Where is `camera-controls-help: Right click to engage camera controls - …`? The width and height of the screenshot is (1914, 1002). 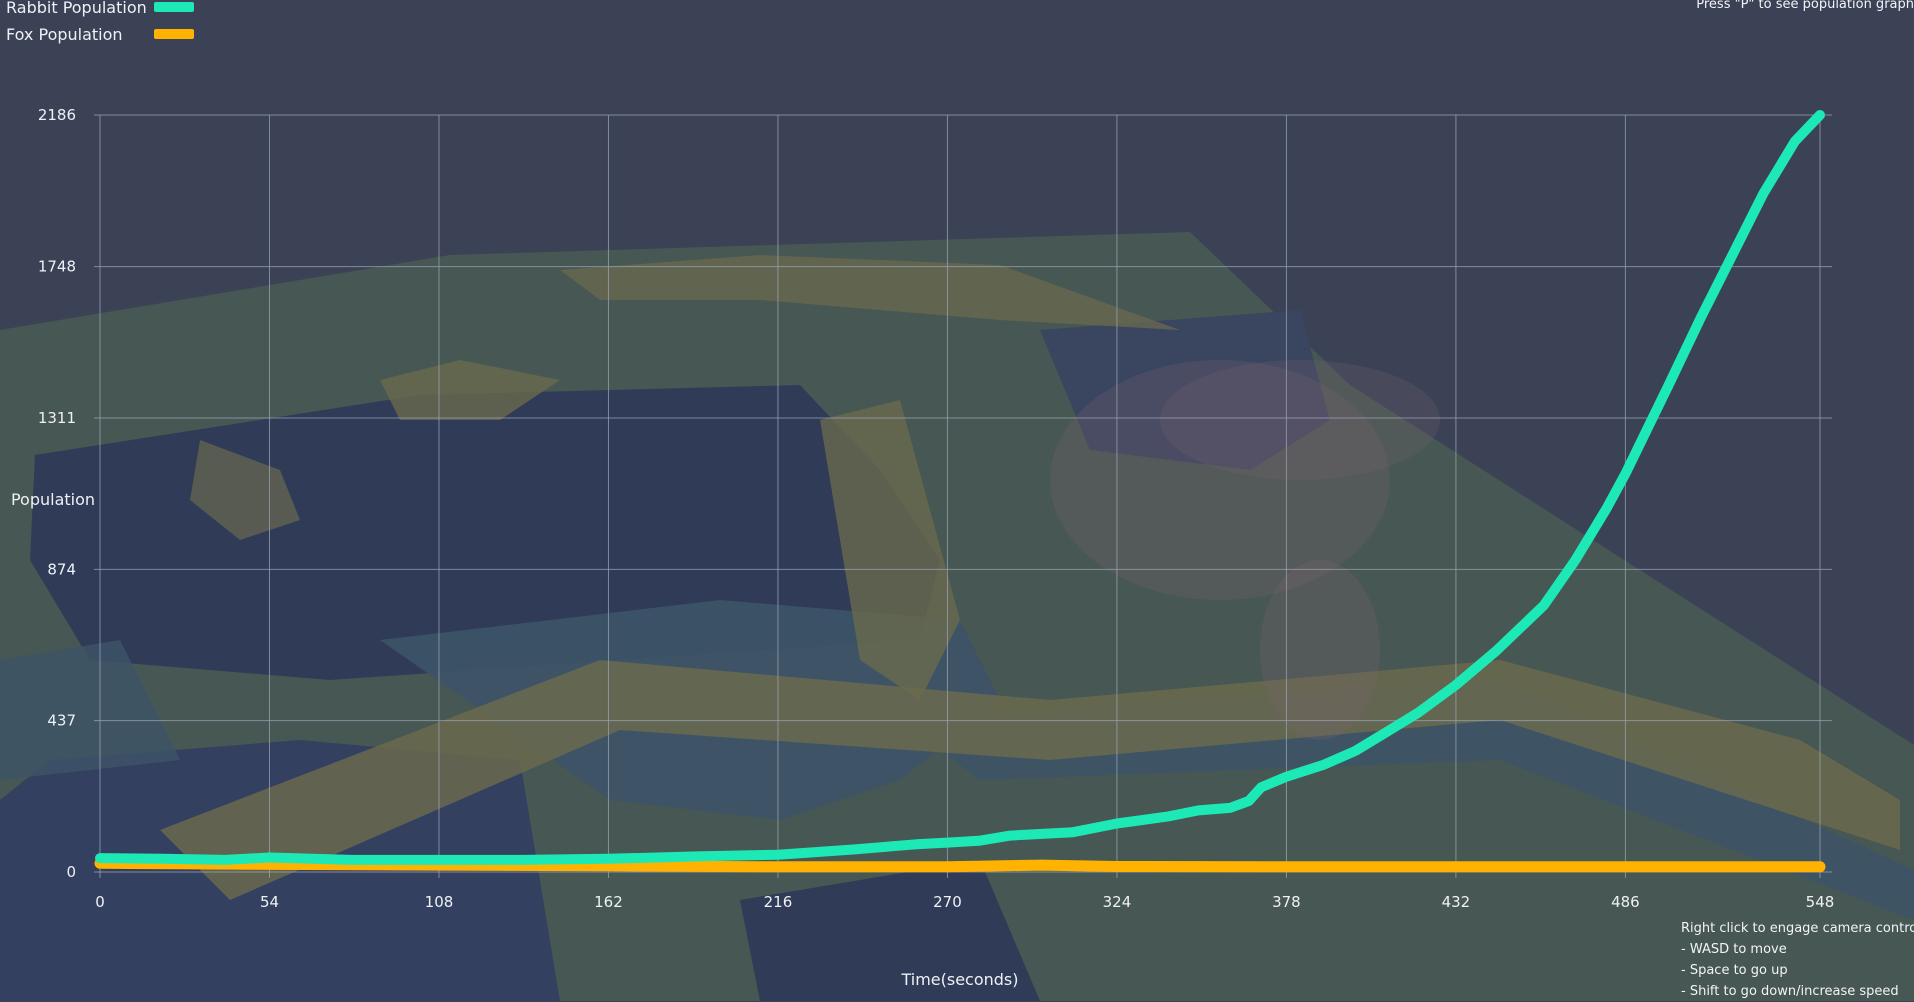
camera-controls-help: Right click to engage camera controls - … is located at coordinates (1797, 960).